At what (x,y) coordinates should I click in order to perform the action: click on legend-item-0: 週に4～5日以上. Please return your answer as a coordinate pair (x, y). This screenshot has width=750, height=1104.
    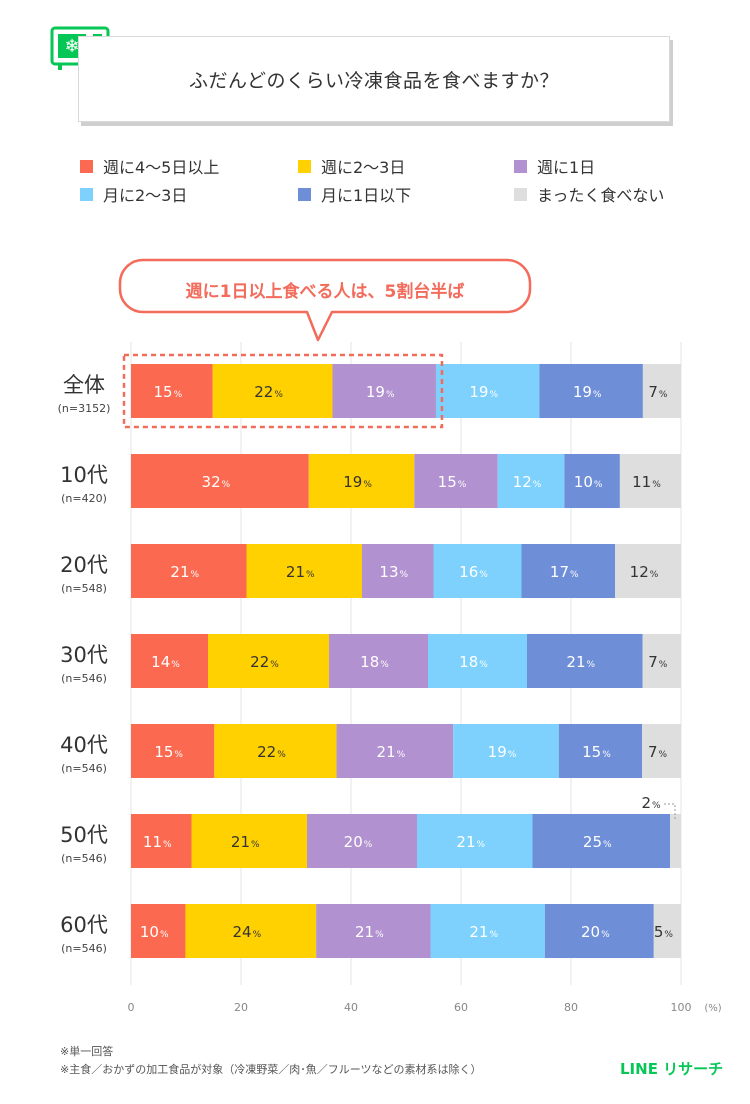
    Looking at the image, I should click on (149, 166).